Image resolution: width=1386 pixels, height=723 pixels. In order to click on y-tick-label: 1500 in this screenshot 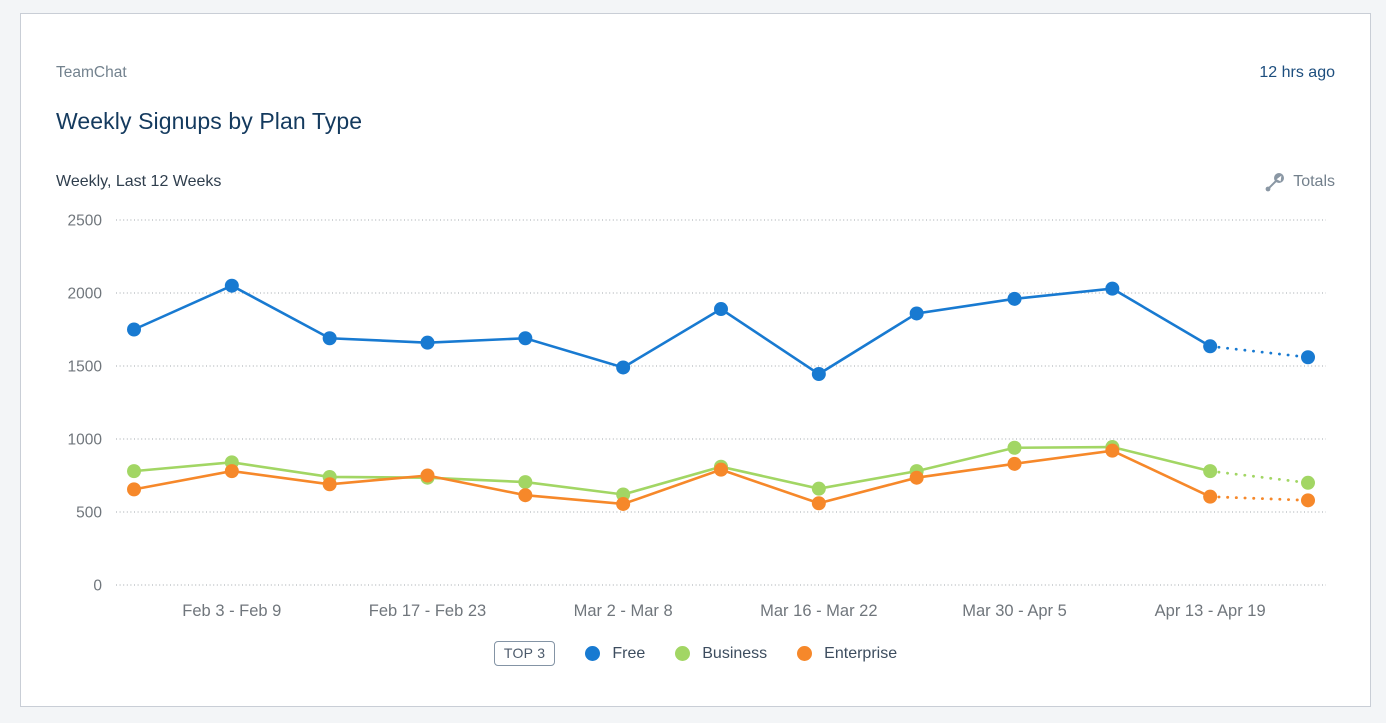, I will do `click(85, 367)`.